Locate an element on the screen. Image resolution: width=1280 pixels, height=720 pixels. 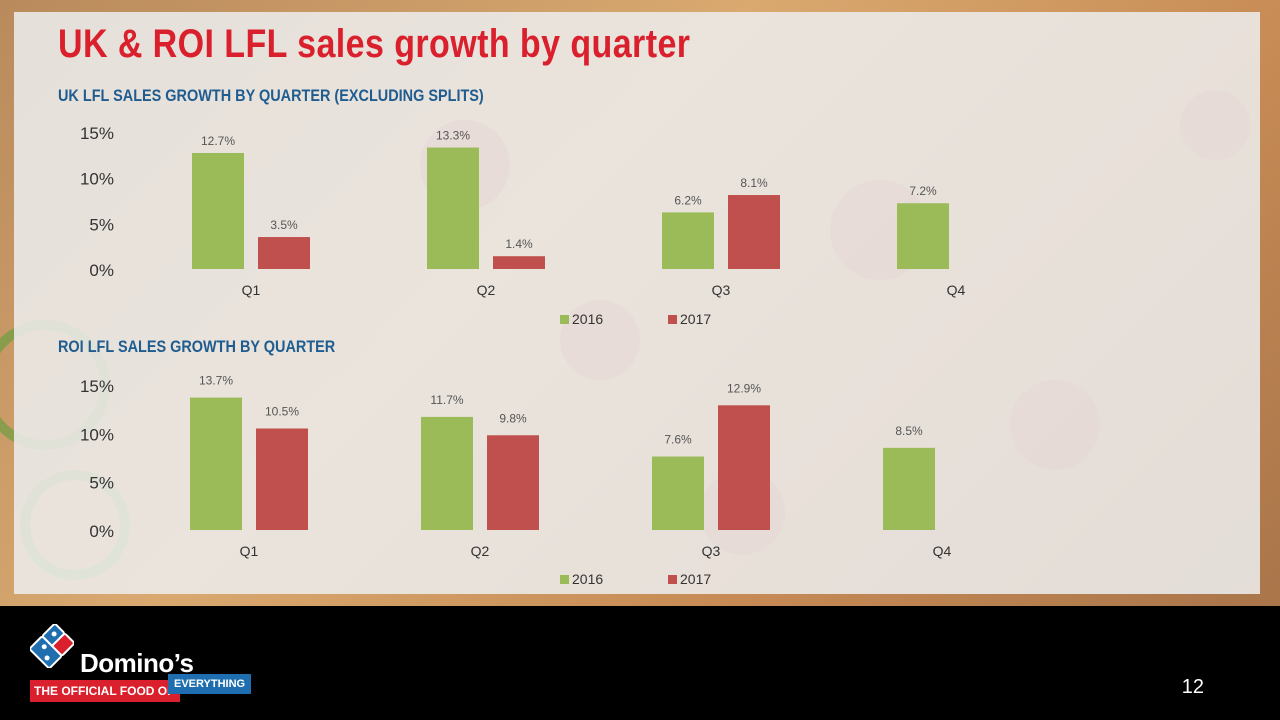
uk-ytick-label: 10% is located at coordinates (97, 179).